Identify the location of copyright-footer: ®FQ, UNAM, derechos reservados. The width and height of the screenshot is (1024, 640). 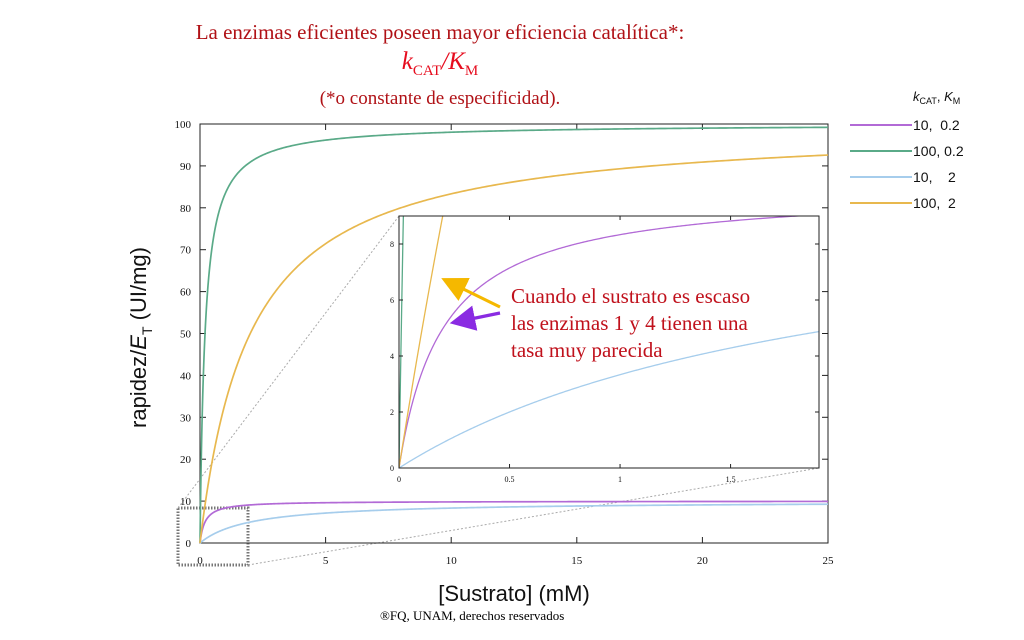
(472, 615).